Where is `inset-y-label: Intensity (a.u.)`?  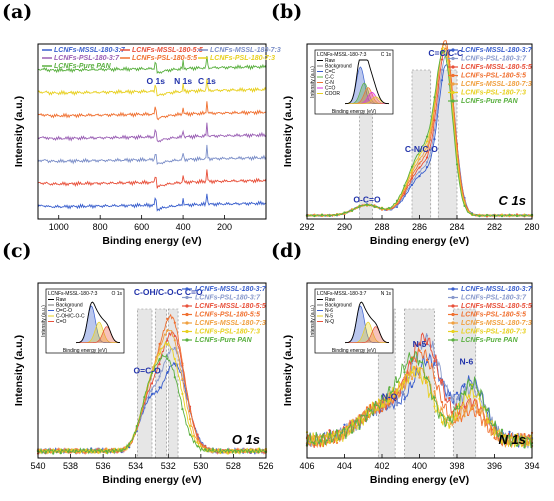 inset-y-label: Intensity (a.u.) is located at coordinates (313, 82).